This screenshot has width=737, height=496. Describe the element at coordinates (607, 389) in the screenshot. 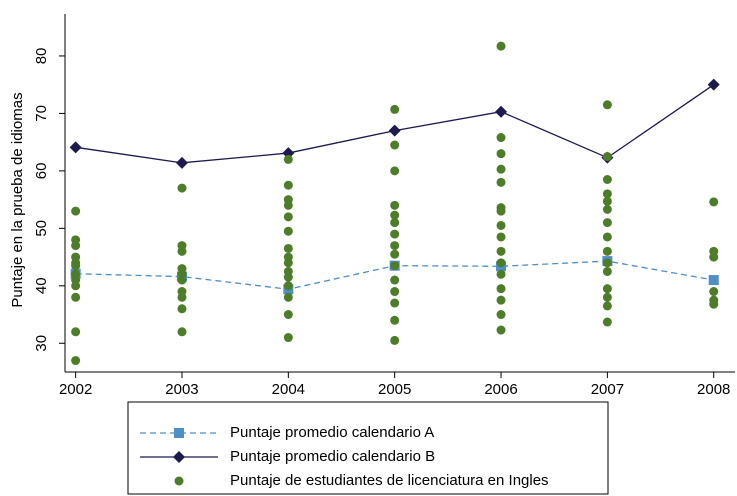

I see `x-tick-label: 2007` at that location.